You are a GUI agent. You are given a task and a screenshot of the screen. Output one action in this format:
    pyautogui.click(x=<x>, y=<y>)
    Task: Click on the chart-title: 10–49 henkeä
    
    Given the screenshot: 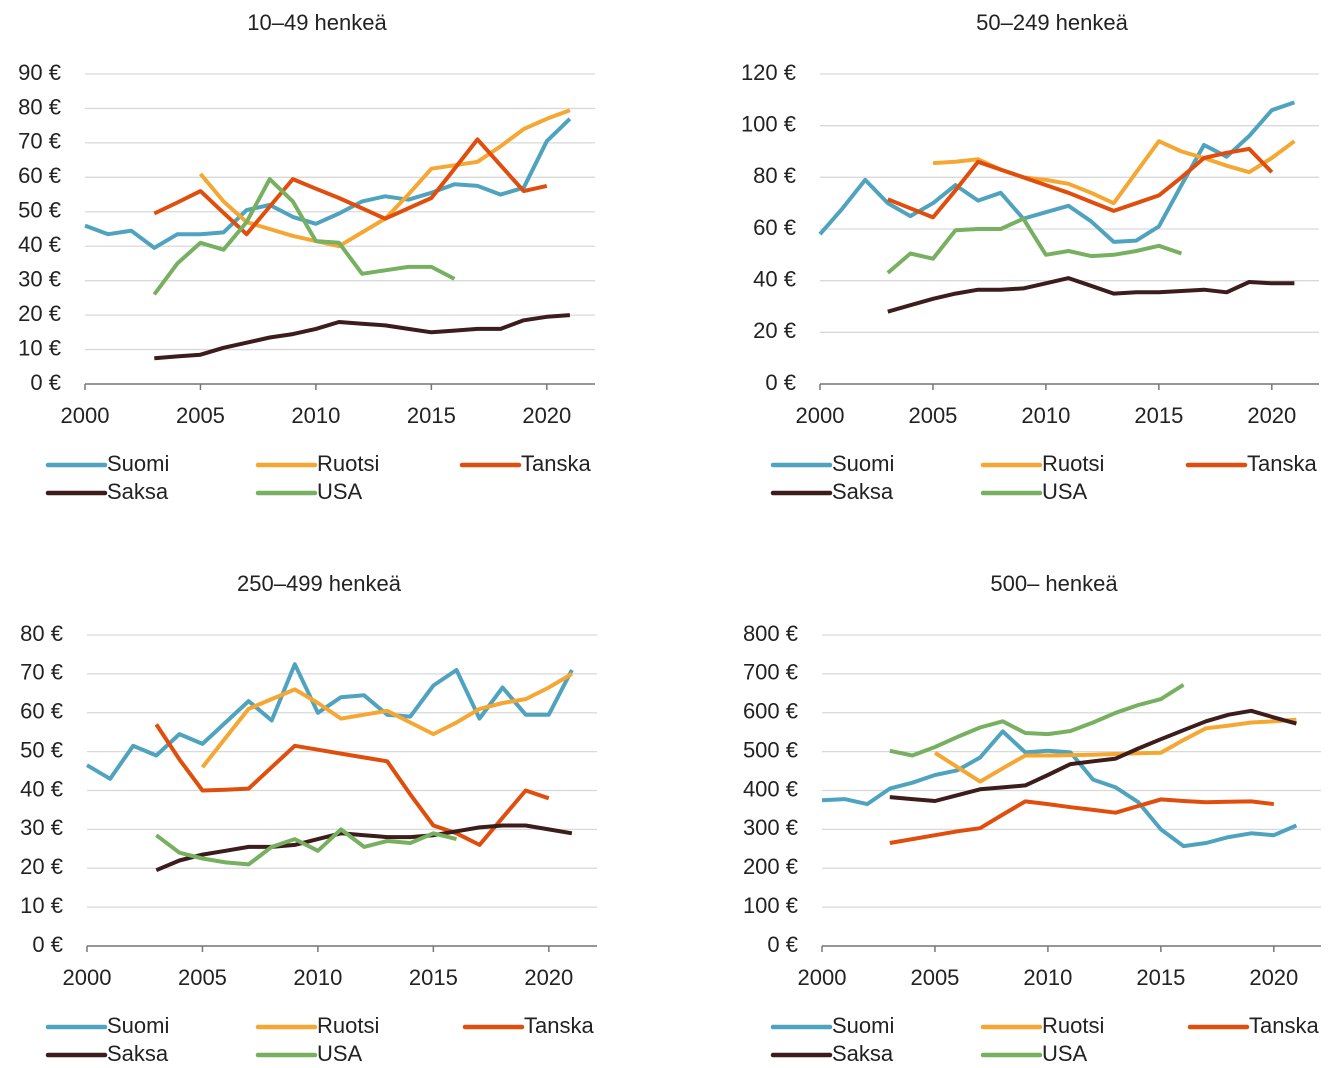 What is the action you would take?
    pyautogui.click(x=317, y=22)
    